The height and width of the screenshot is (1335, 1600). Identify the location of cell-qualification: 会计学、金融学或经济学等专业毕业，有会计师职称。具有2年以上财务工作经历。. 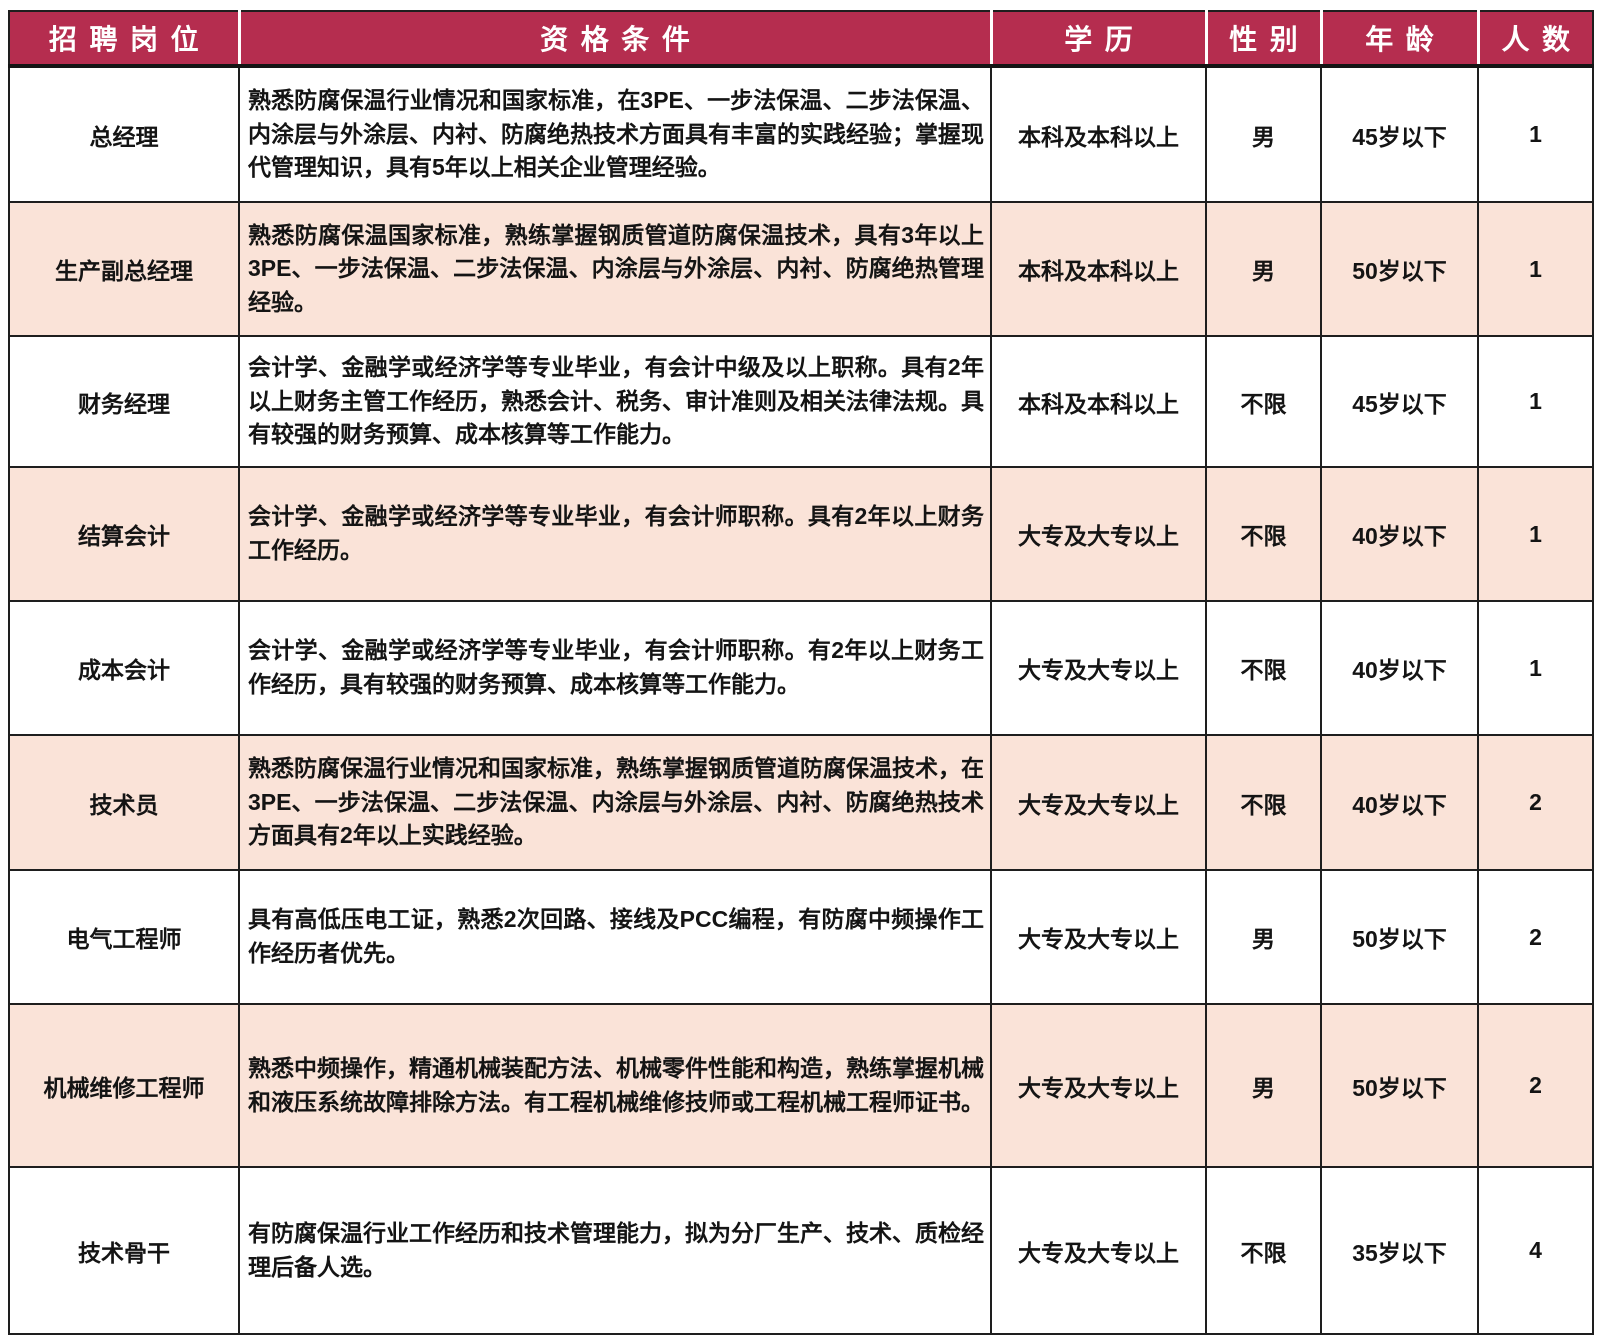
(615, 534).